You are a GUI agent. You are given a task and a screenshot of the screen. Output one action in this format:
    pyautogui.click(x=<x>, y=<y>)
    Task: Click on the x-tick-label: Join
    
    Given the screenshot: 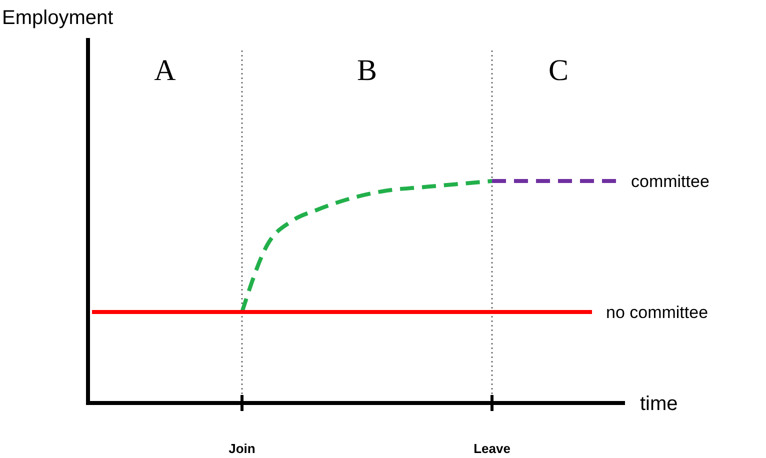 What is the action you would take?
    pyautogui.click(x=242, y=448)
    